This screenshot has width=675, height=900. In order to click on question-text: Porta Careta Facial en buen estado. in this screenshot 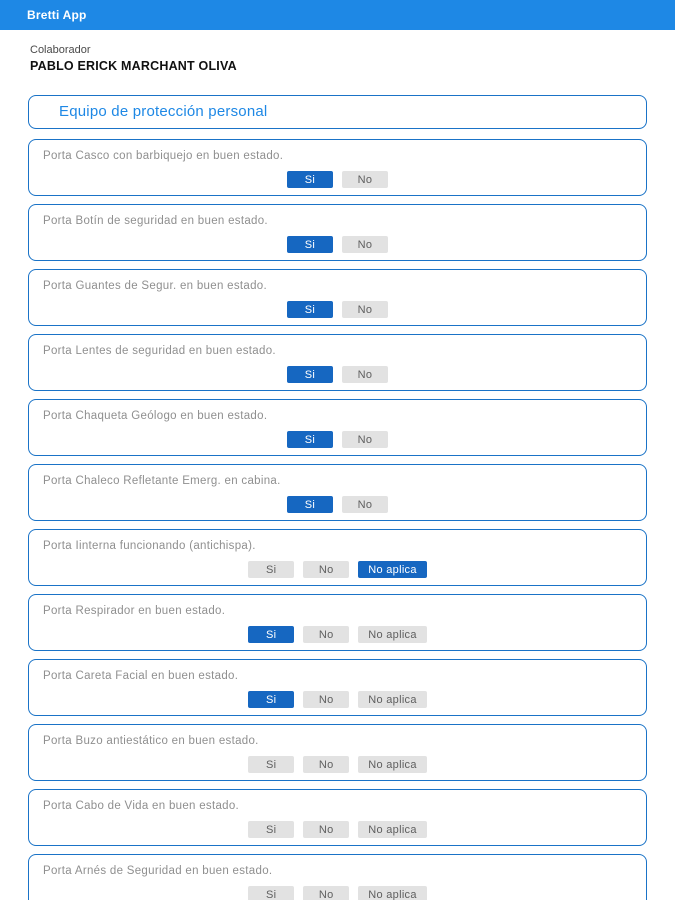, I will do `click(141, 676)`.